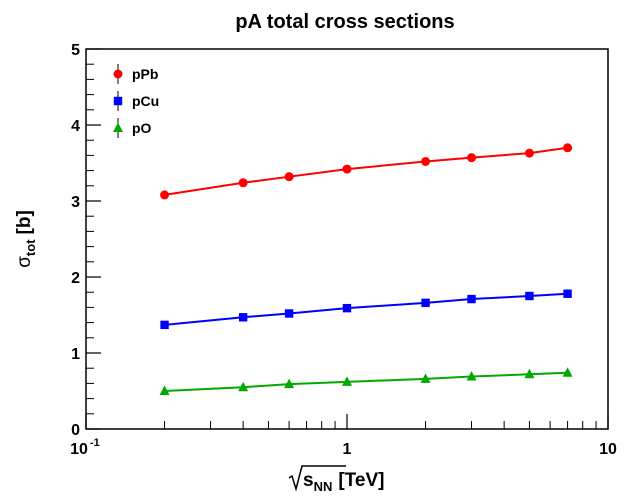 Image resolution: width=624 pixels, height=497 pixels. Describe the element at coordinates (75, 354) in the screenshot. I see `y-tick-label: 1` at that location.